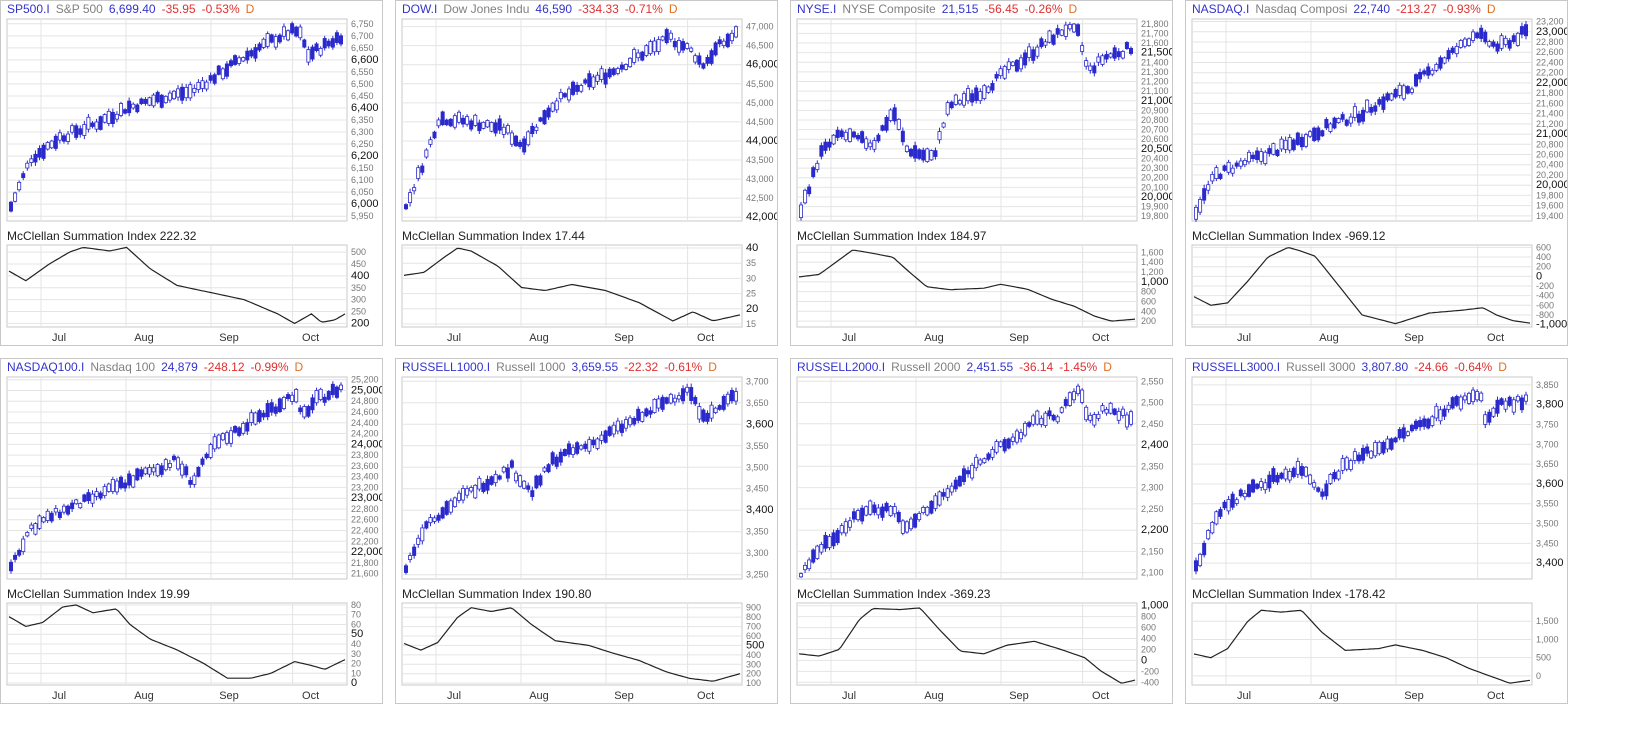 The width and height of the screenshot is (1637, 734). What do you see at coordinates (365, 487) in the screenshot?
I see `price-tick-label: 23,200` at bounding box center [365, 487].